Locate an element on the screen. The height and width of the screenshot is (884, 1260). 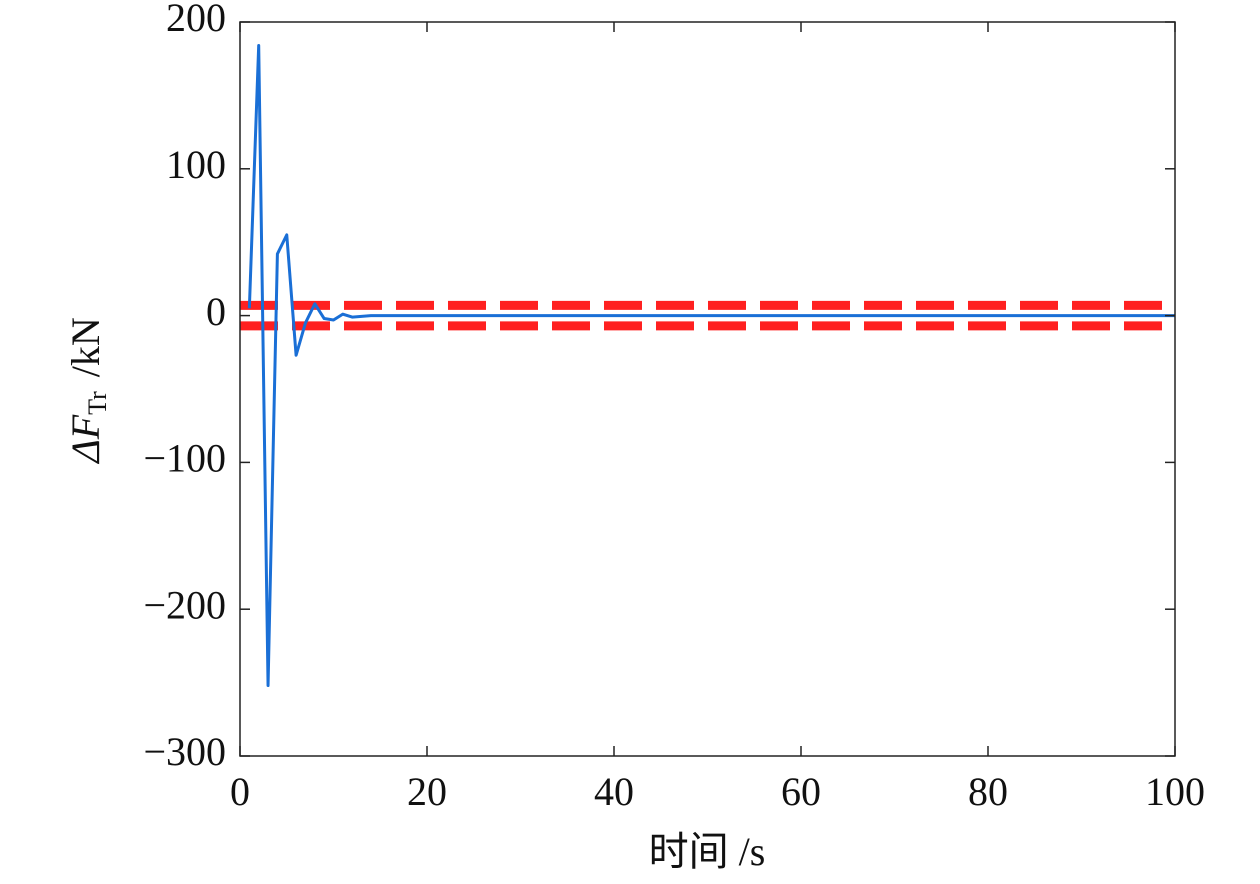
x-axis-label: 时间 /s is located at coordinates (707, 851).